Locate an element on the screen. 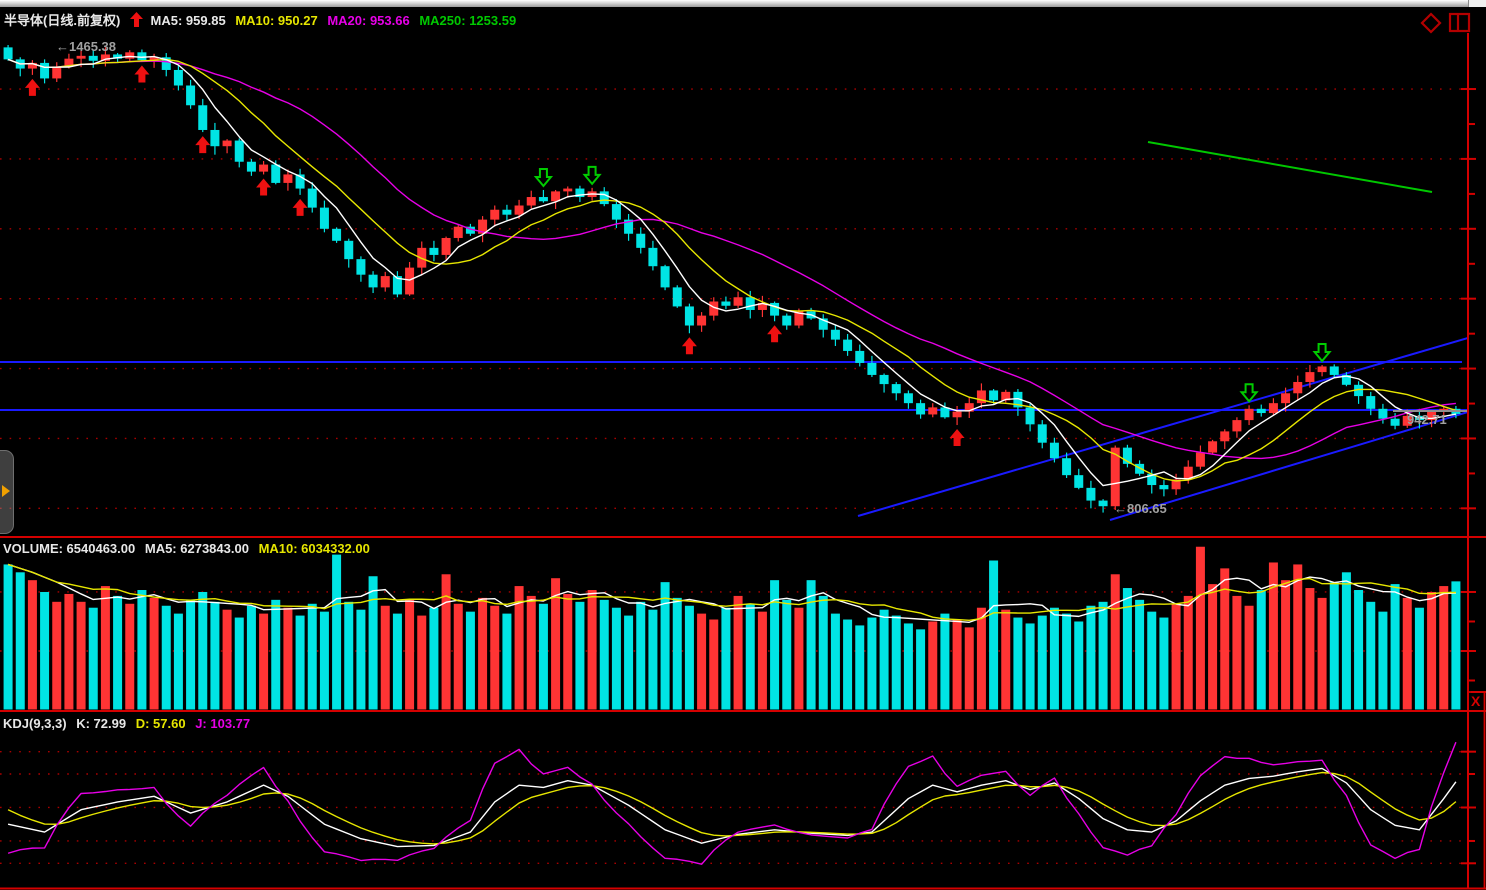 This screenshot has width=1486, height=890. price-low-label: ←806.65 is located at coordinates (1140, 508).